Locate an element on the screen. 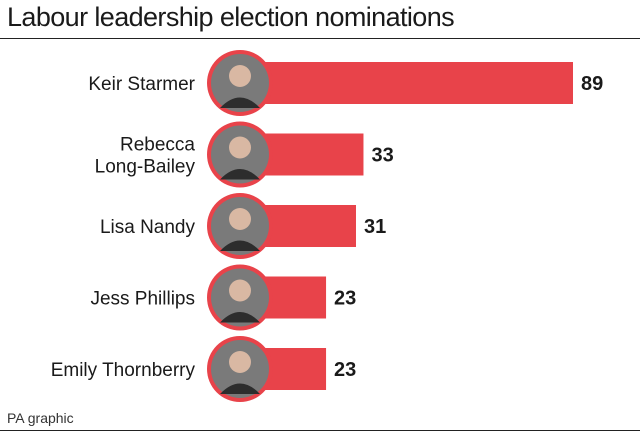 This screenshot has width=640, height=436. value-label: 89 is located at coordinates (592, 84).